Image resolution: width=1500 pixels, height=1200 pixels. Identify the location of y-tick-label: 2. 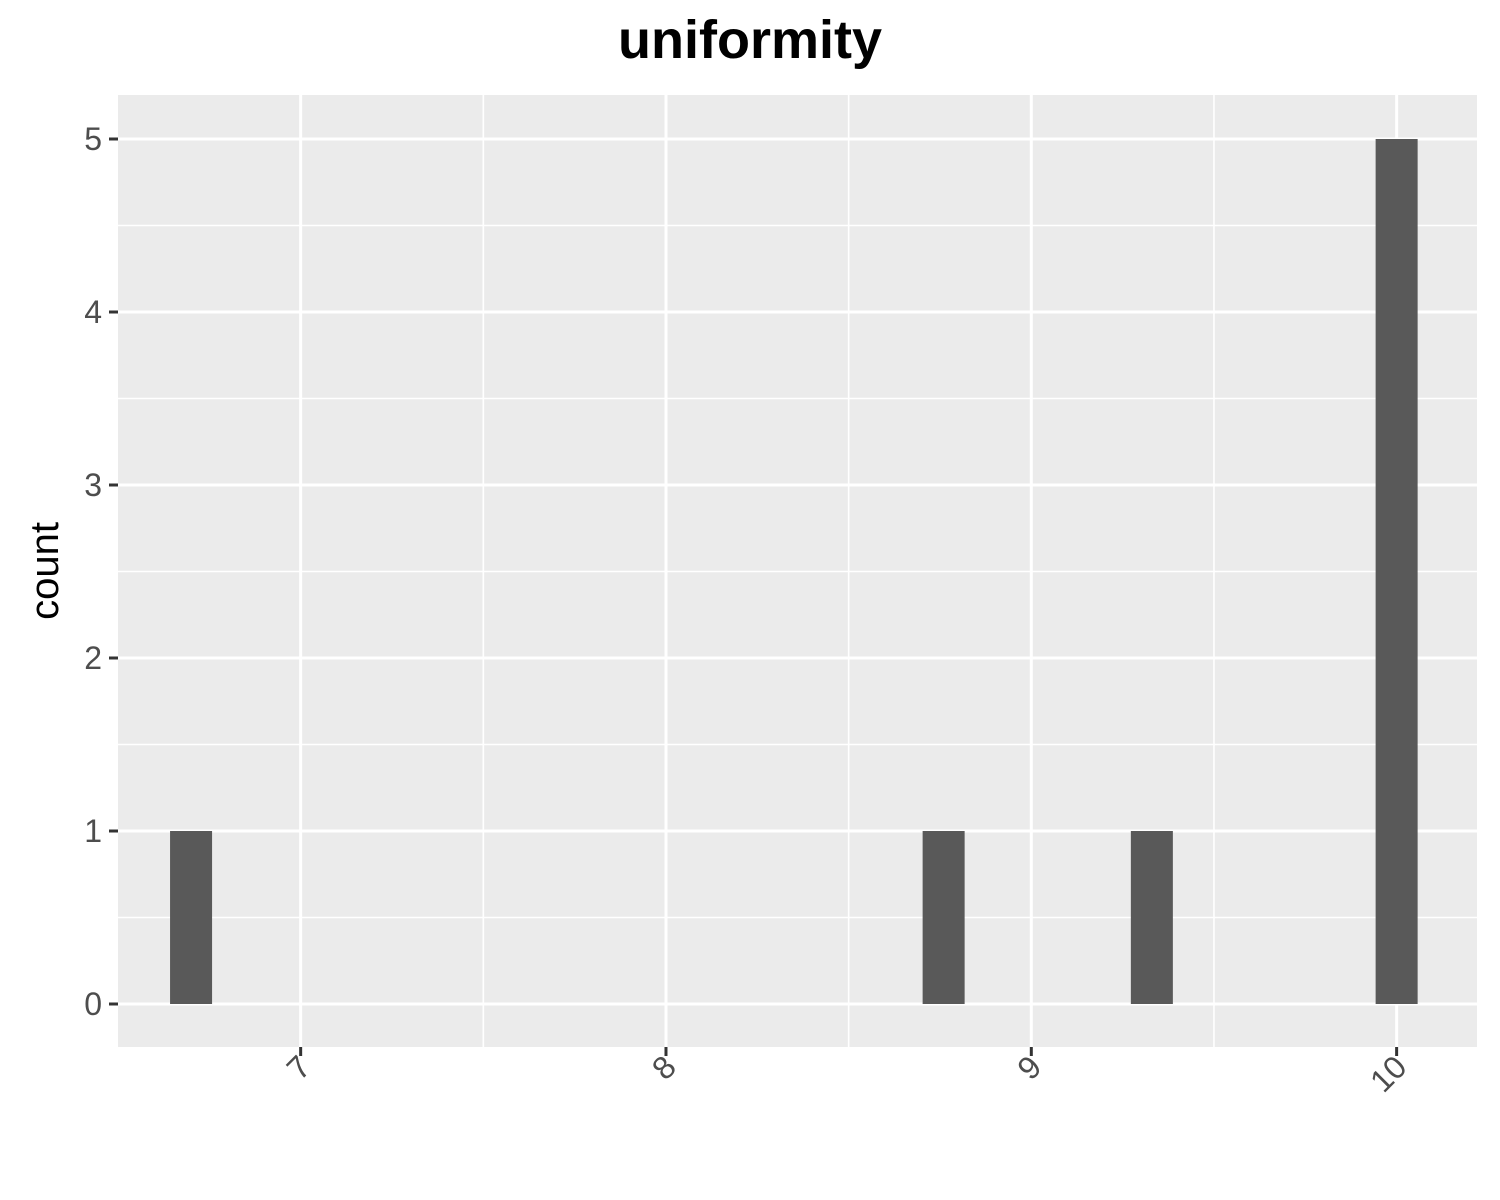
(93, 658).